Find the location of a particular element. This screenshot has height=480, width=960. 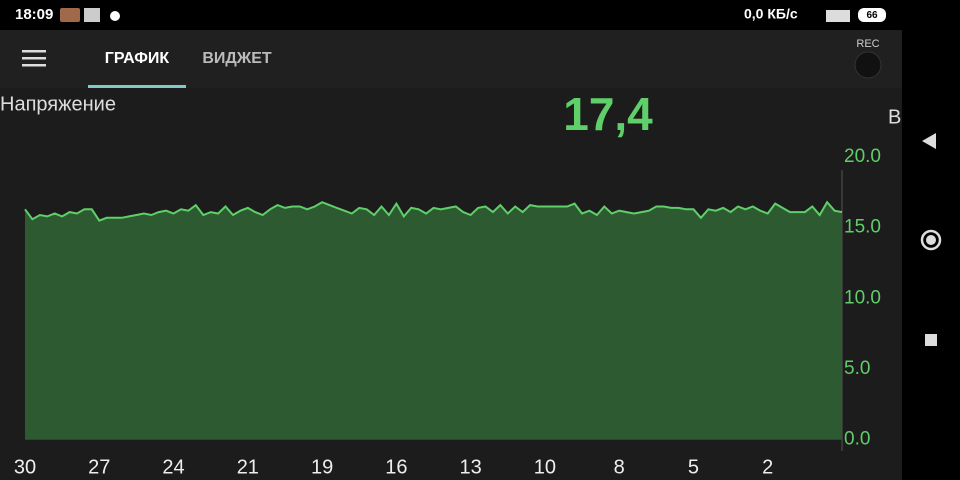

rec-button is located at coordinates (868, 65).